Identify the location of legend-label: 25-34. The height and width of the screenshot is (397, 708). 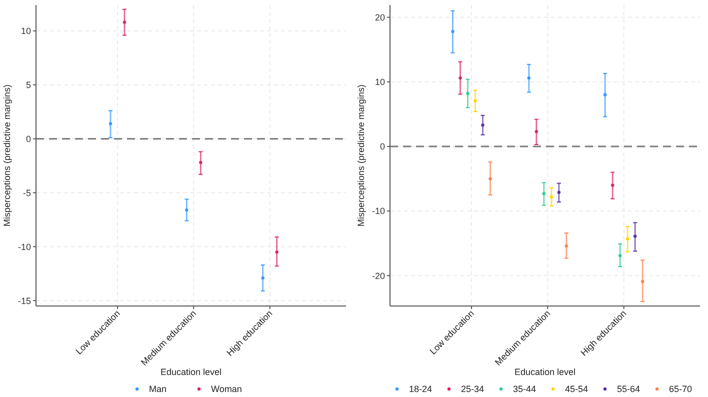
(472, 389).